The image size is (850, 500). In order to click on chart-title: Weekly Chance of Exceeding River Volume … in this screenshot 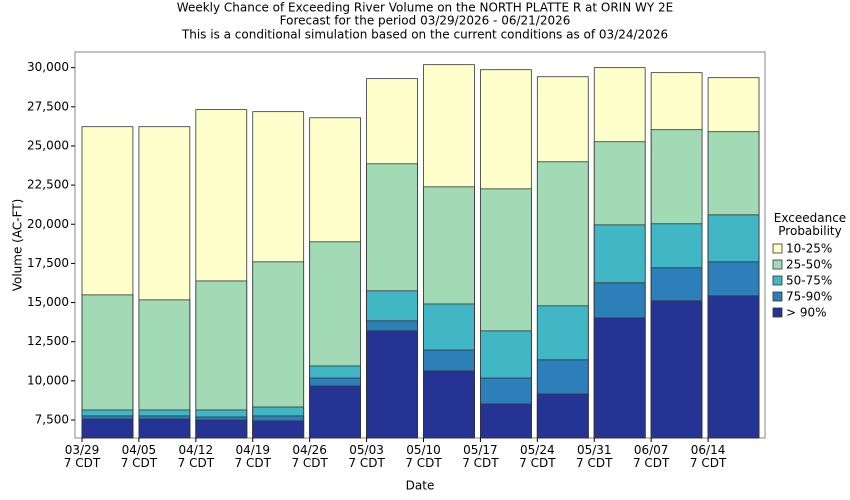, I will do `click(425, 8)`.